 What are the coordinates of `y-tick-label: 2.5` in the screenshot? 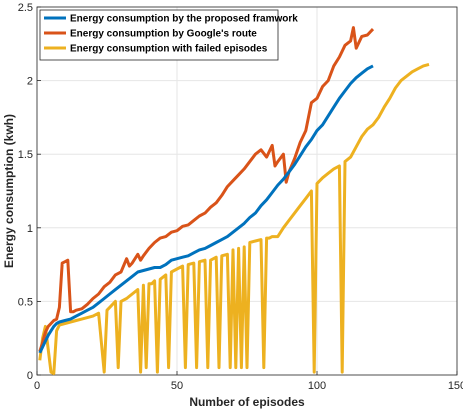 It's located at (25, 8).